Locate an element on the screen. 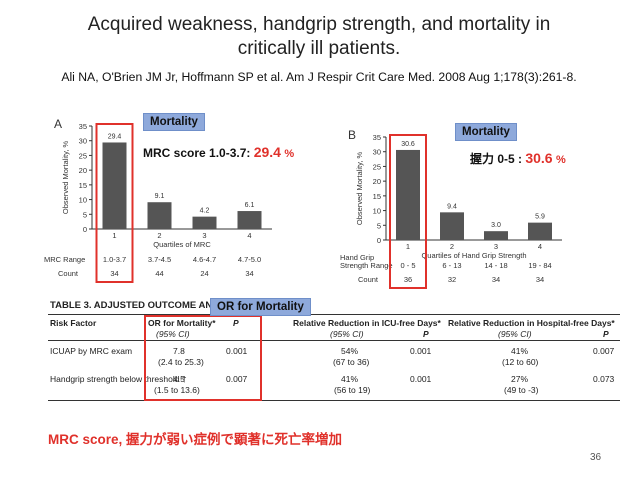 This screenshot has width=638, height=479. range-cell: 4.7-5.0 is located at coordinates (249, 259).